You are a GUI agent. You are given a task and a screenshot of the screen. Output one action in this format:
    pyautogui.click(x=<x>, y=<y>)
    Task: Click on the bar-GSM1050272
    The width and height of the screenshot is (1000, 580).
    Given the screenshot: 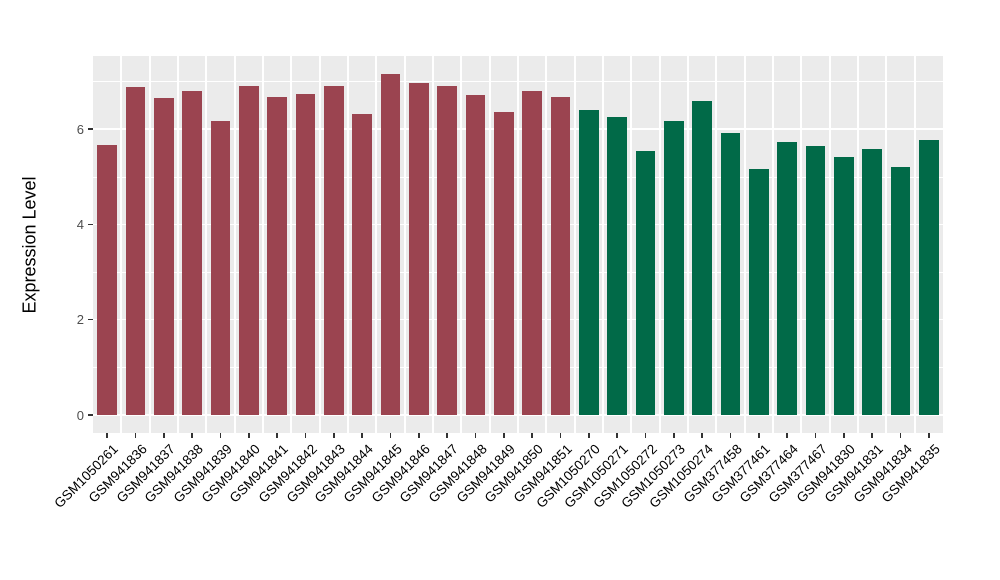 What is the action you would take?
    pyautogui.click(x=645, y=282)
    